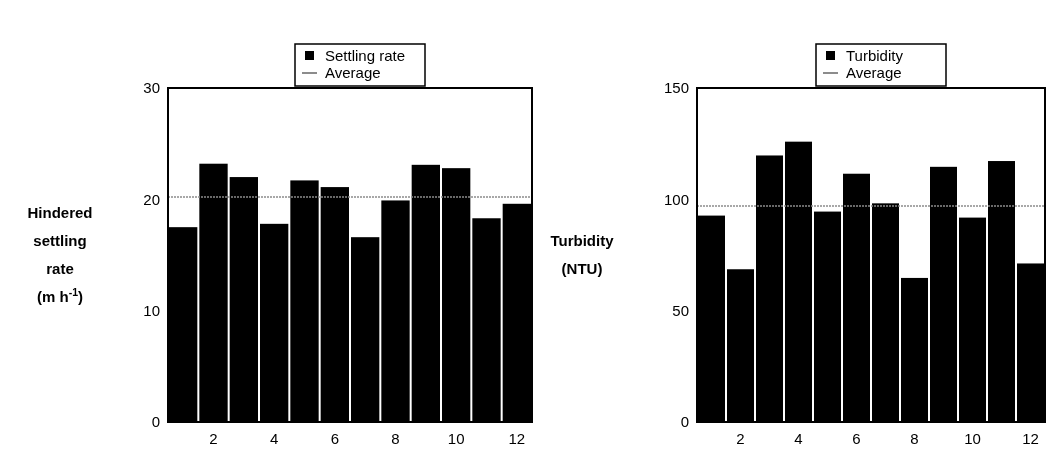 The width and height of the screenshot is (1061, 455). I want to click on y-tick-label: 150, so click(676, 88).